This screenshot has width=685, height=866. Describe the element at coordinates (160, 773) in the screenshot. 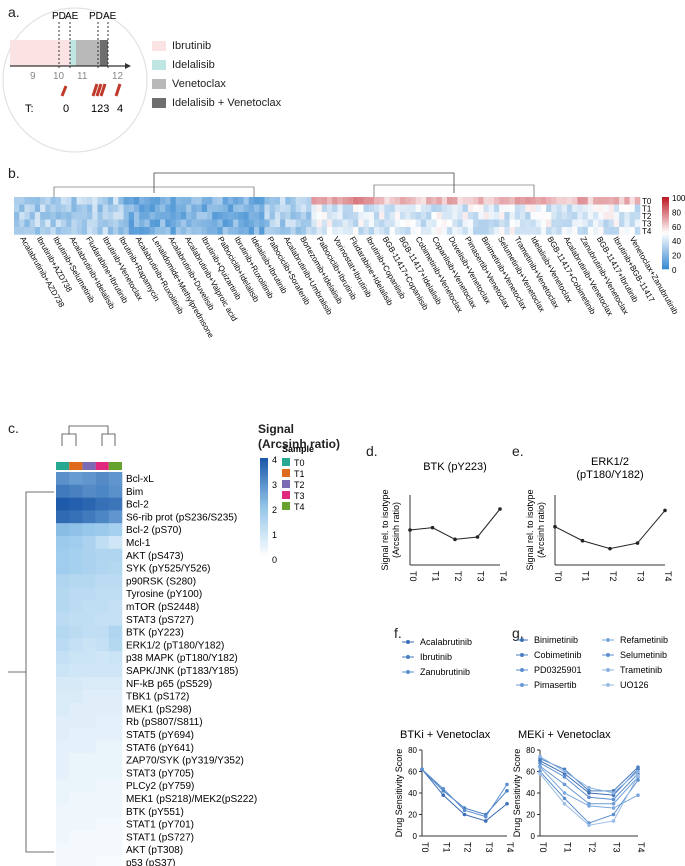

I see `row-label: STAT3 (pY705)` at that location.